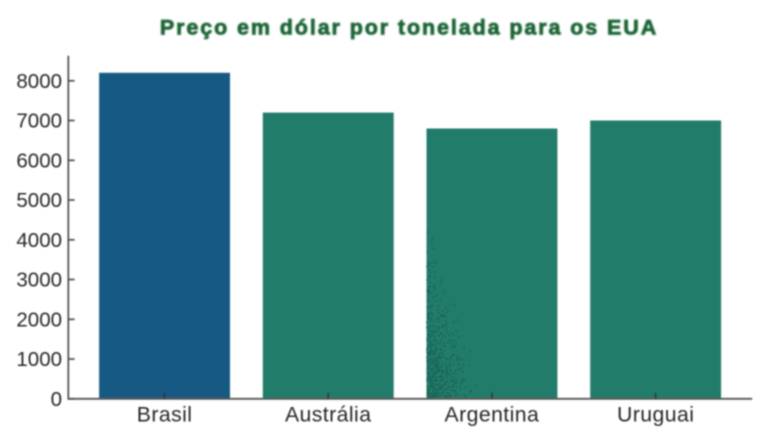 Image resolution: width=768 pixels, height=439 pixels. Describe the element at coordinates (39, 161) in the screenshot. I see `svg-text: 6000` at that location.